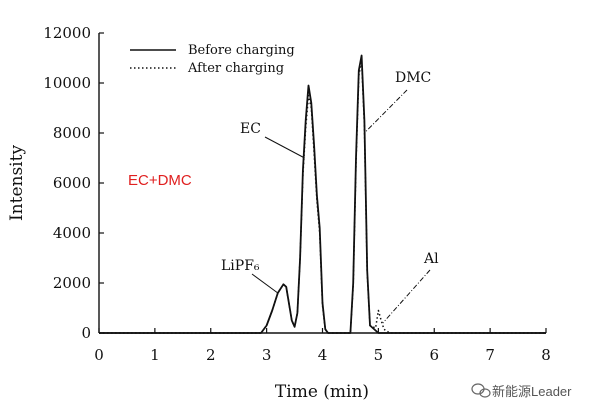  I want to click on watermark: 新能源Leader, so click(521, 391).